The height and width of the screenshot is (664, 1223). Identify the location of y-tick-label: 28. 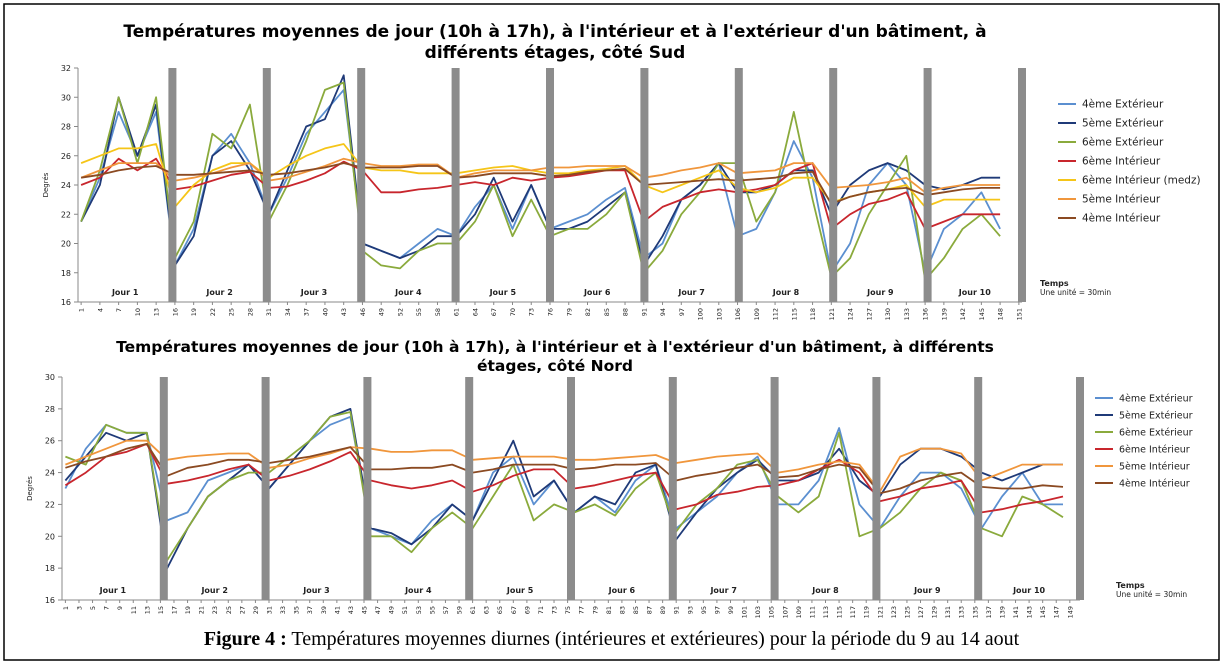
(66, 127).